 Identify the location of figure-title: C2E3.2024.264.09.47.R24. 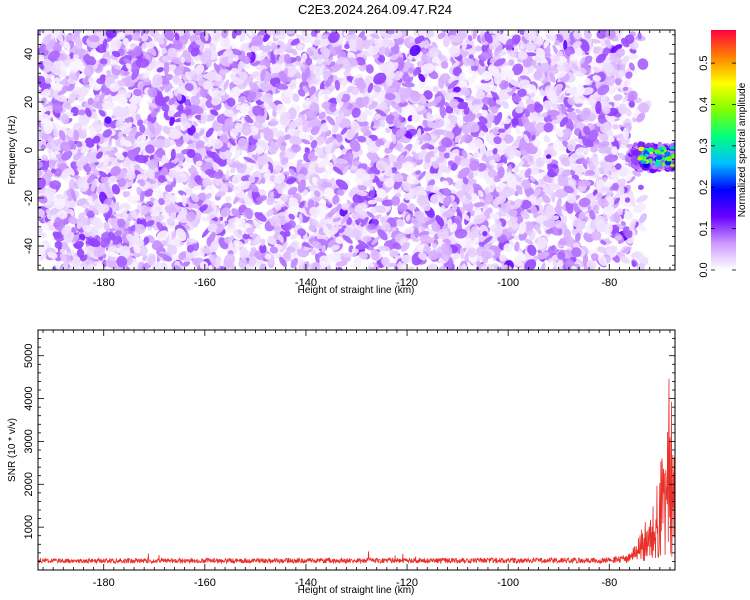
(375, 9).